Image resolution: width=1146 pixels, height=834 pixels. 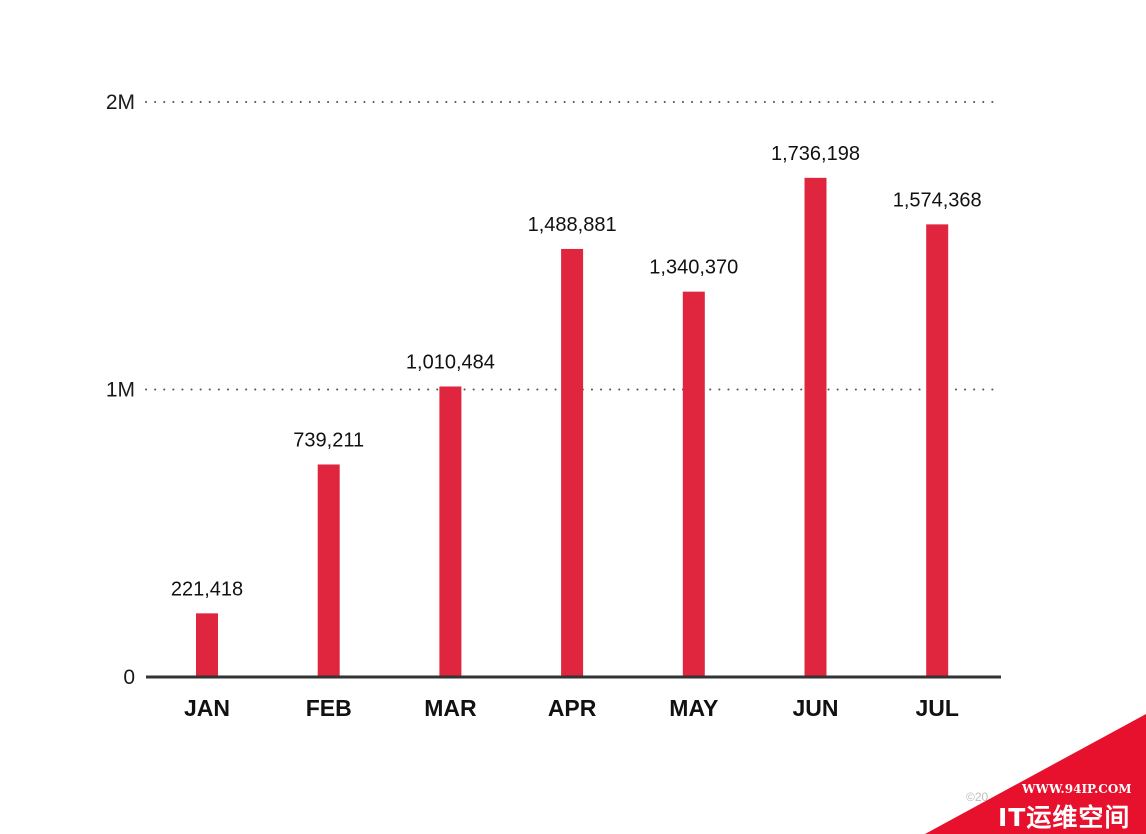 What do you see at coordinates (815, 708) in the screenshot?
I see `x-tick-label: JUN` at bounding box center [815, 708].